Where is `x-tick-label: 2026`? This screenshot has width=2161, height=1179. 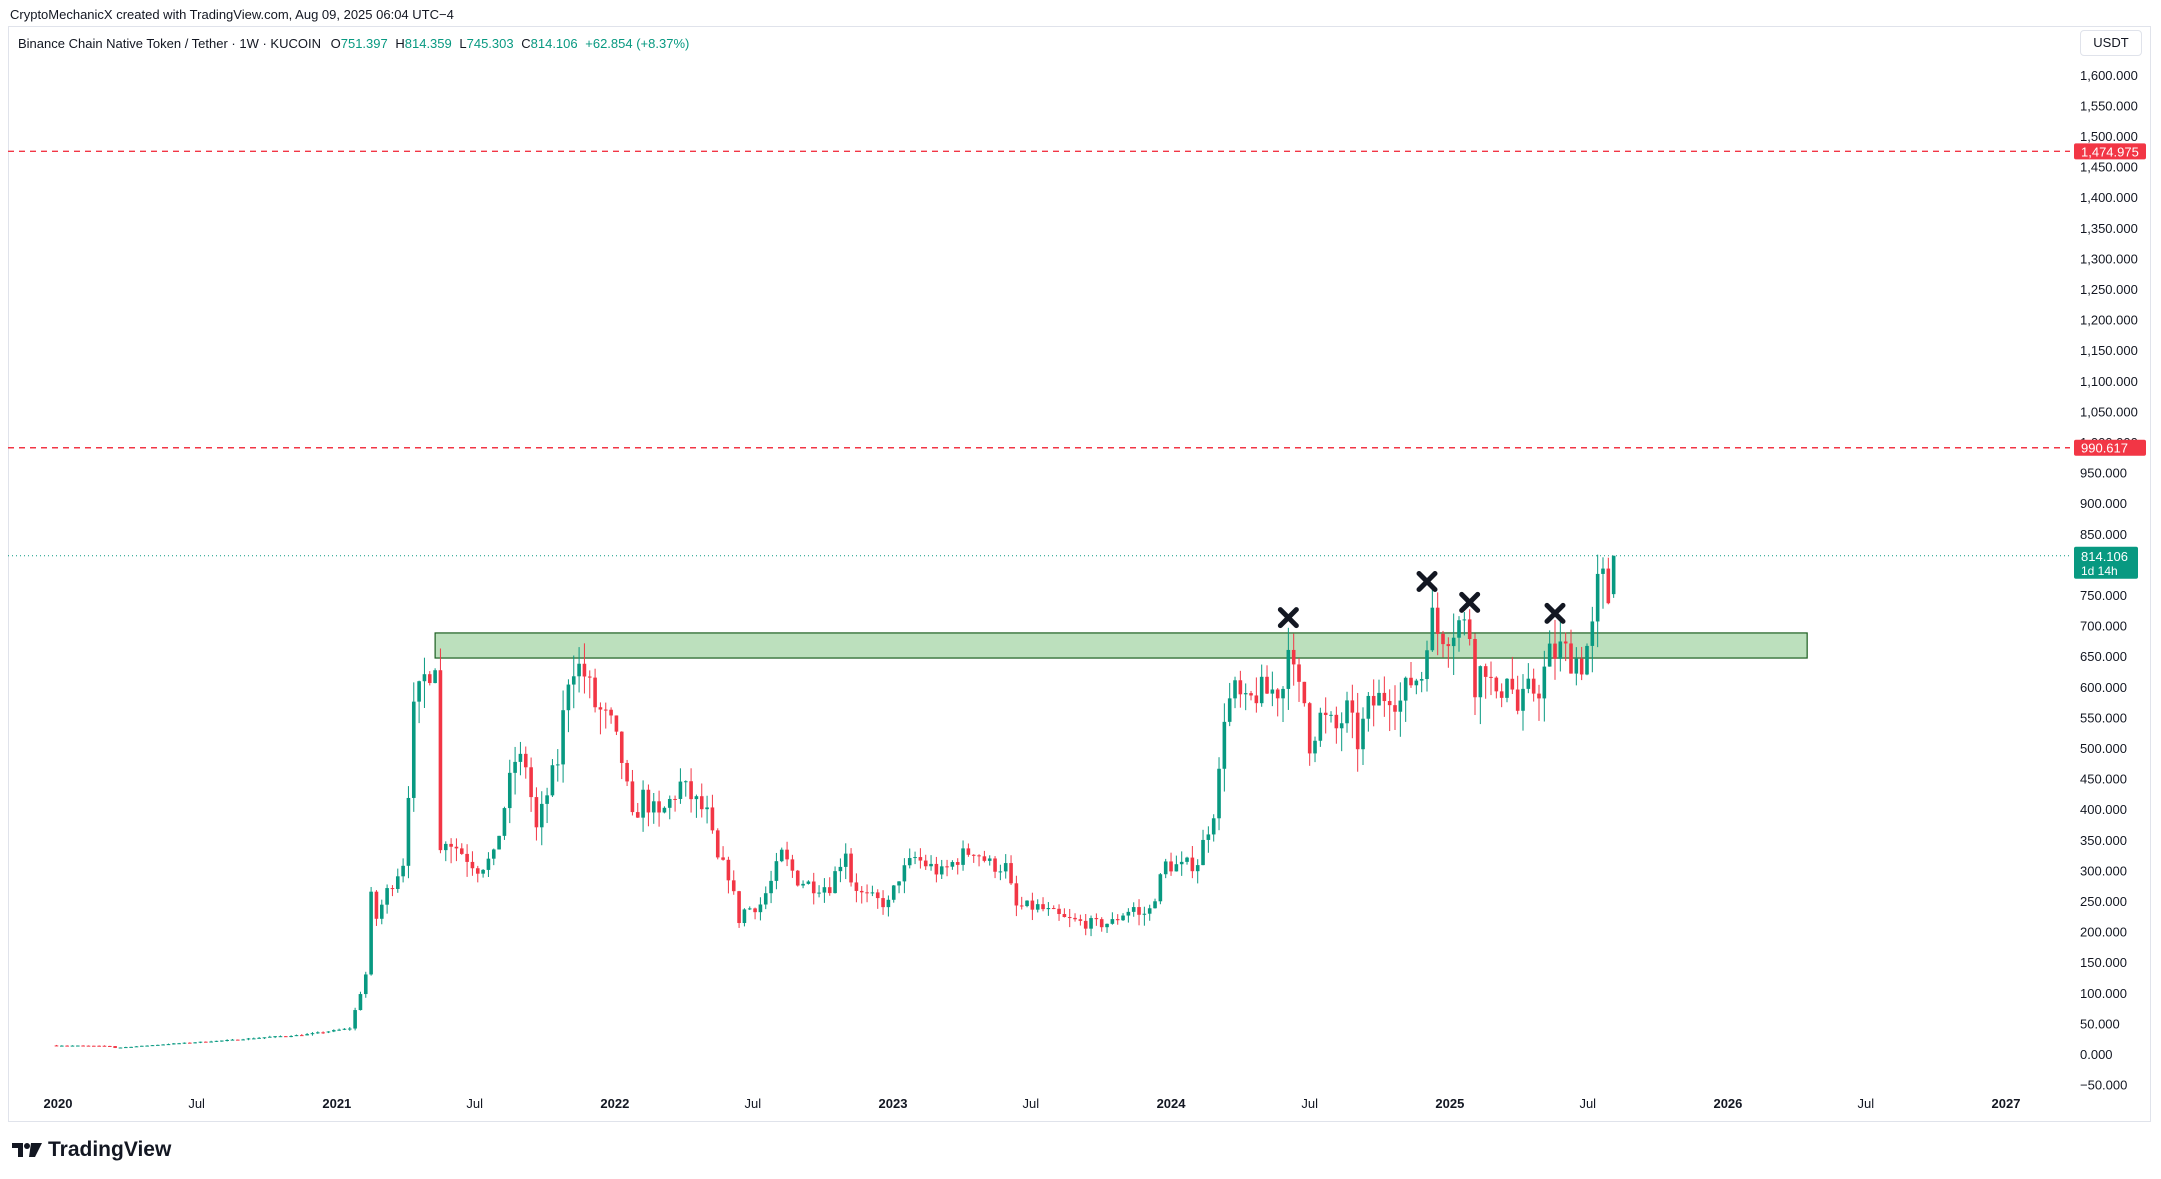 x-tick-label: 2026 is located at coordinates (1727, 1103).